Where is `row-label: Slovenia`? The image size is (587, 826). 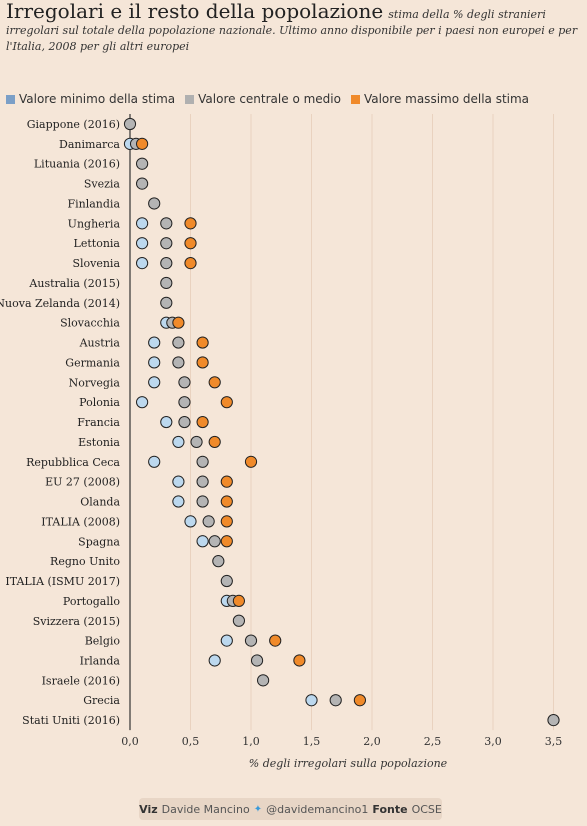 row-label: Slovenia is located at coordinates (96, 263).